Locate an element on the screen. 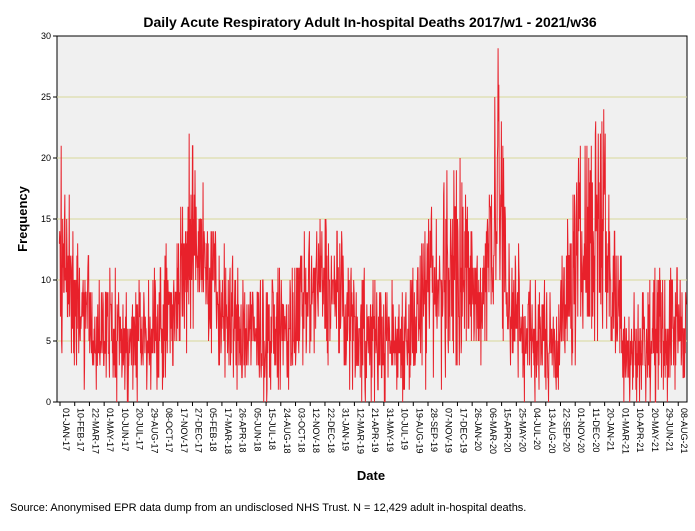  x-tick-label: 04-JUL-20 is located at coordinates (537, 429).